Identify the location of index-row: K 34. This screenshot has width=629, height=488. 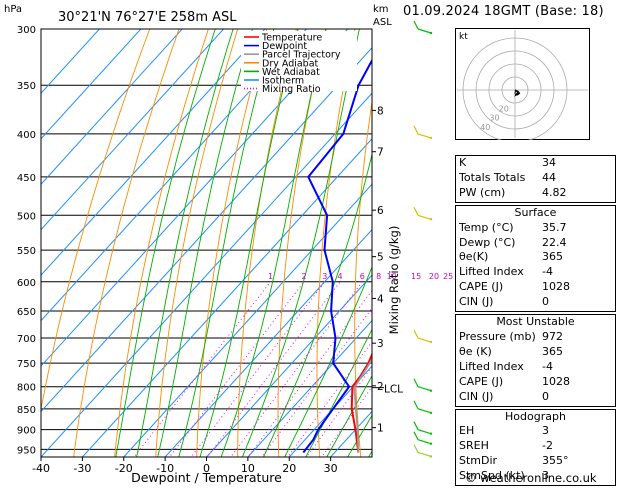
(535, 163).